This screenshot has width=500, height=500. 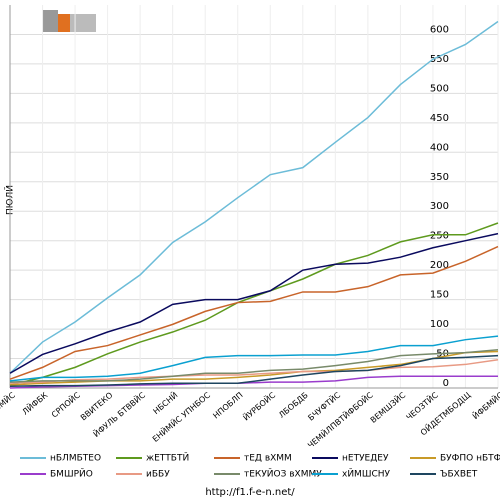 I want to click on y-tick-label: 600, so click(x=439, y=29).